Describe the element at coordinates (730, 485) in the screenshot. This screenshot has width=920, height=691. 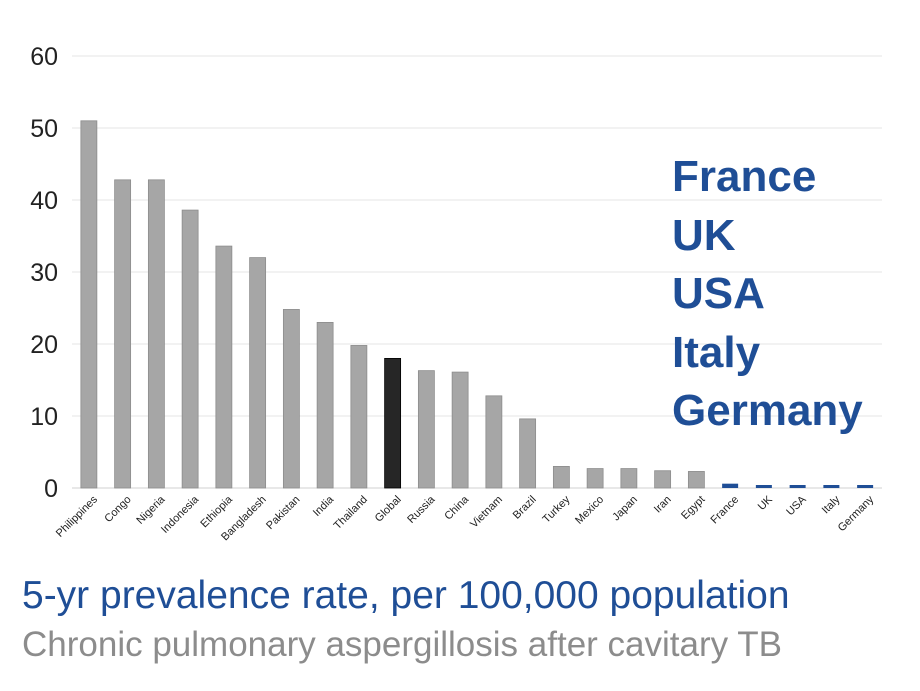
I see `bar-france` at that location.